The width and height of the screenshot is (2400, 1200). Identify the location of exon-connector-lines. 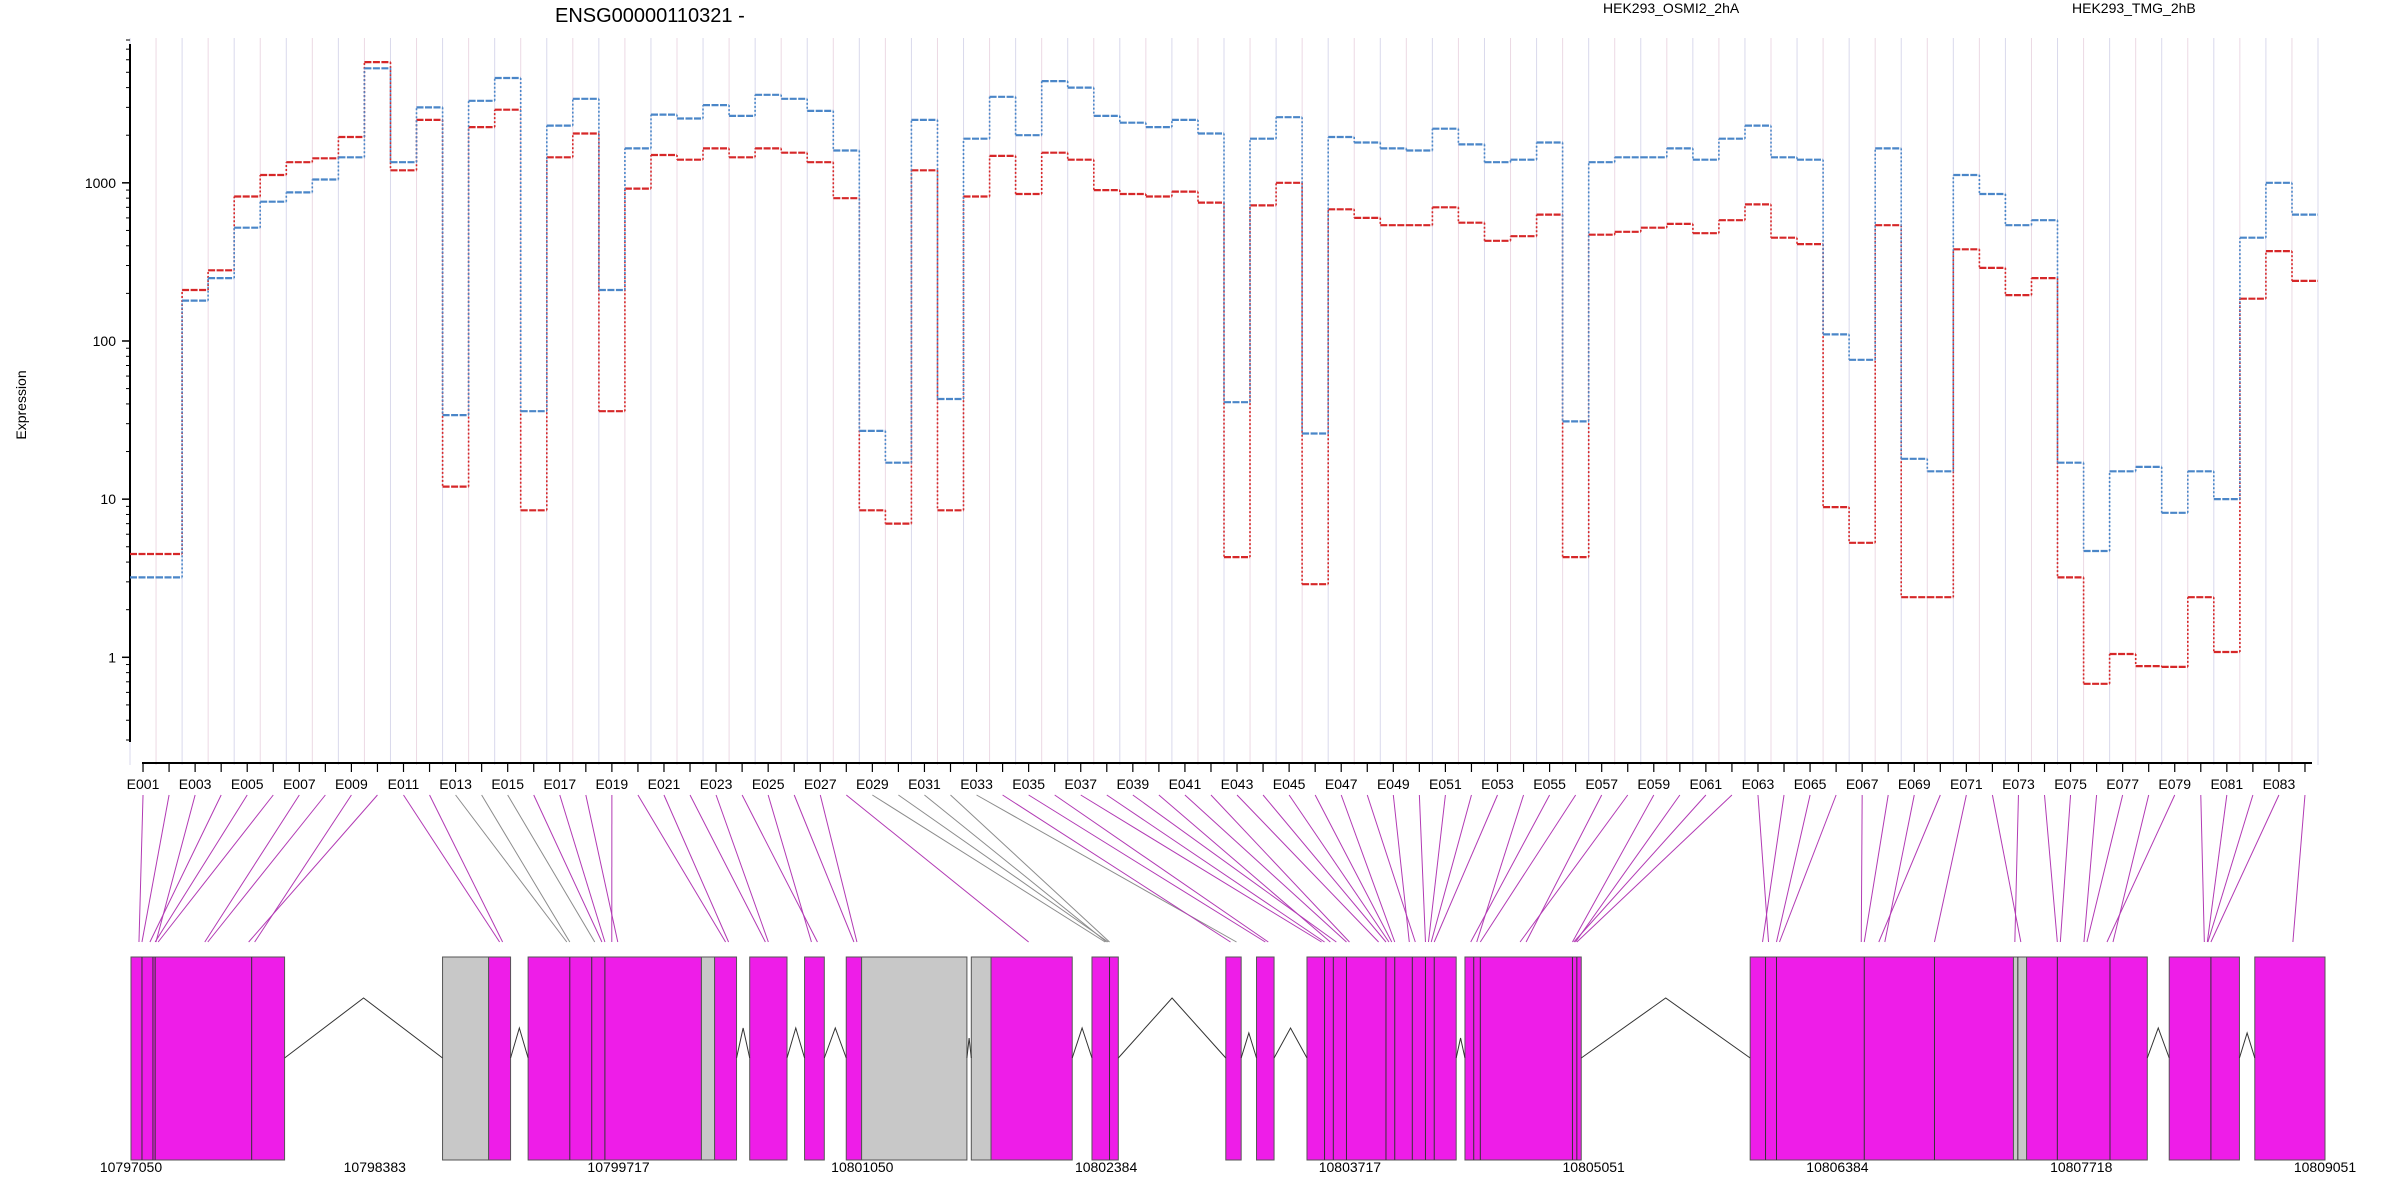
(1222, 868).